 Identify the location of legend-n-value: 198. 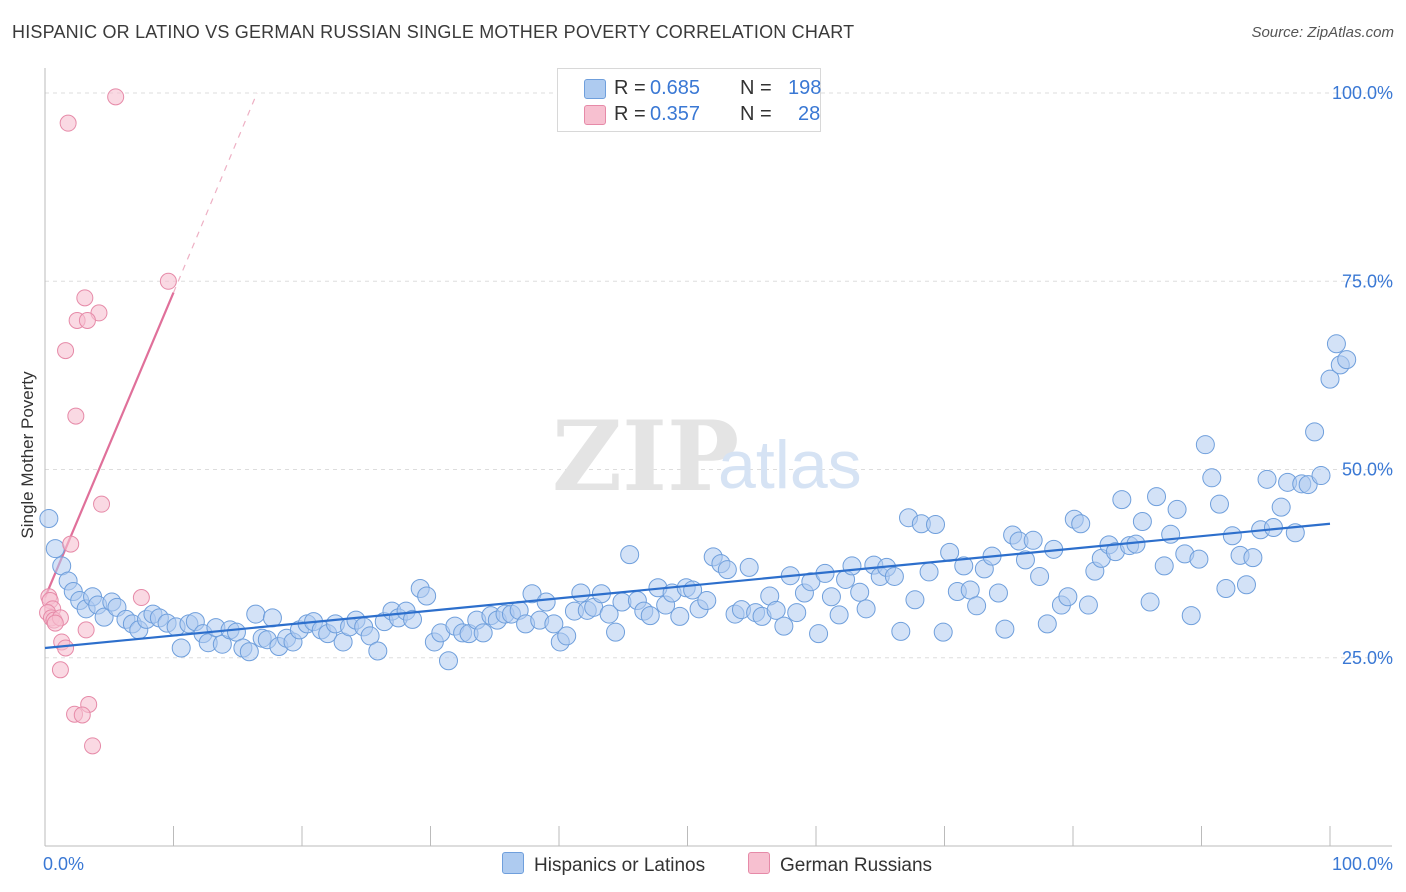
(805, 88).